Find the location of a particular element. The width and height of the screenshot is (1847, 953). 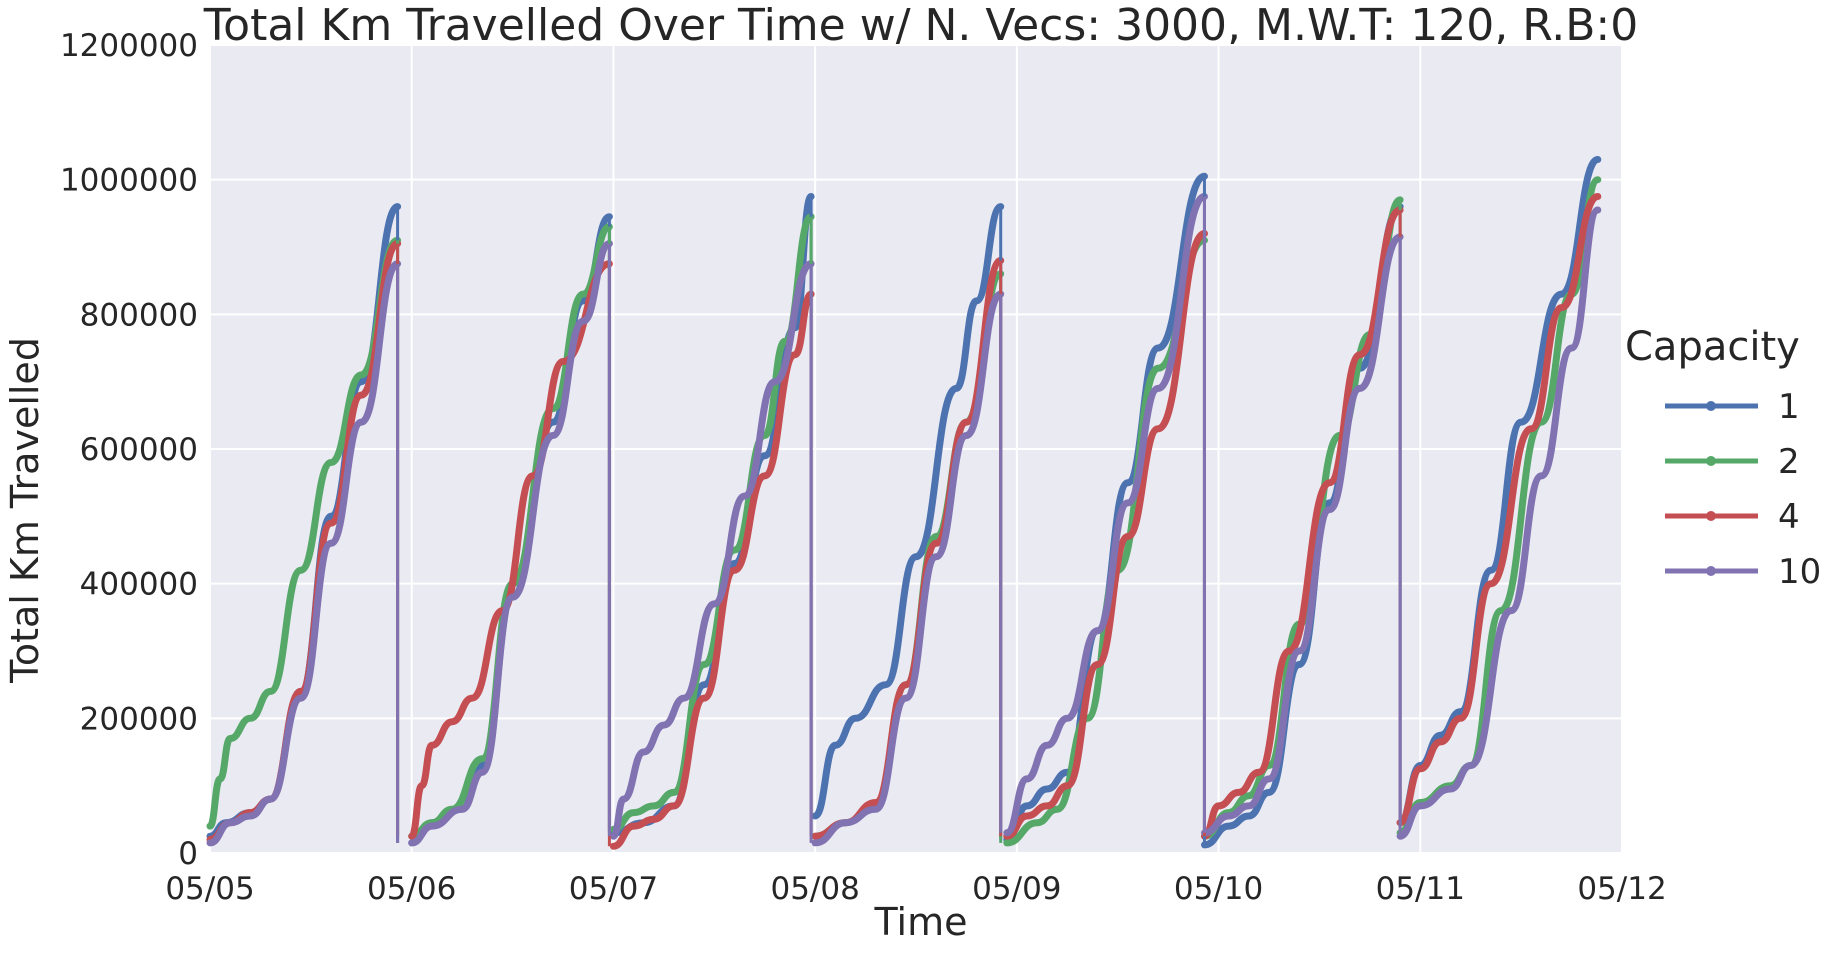

y-axis-ticks: 0 200000 400000 600000 800000 1000000 1200000 is located at coordinates (129, 450).